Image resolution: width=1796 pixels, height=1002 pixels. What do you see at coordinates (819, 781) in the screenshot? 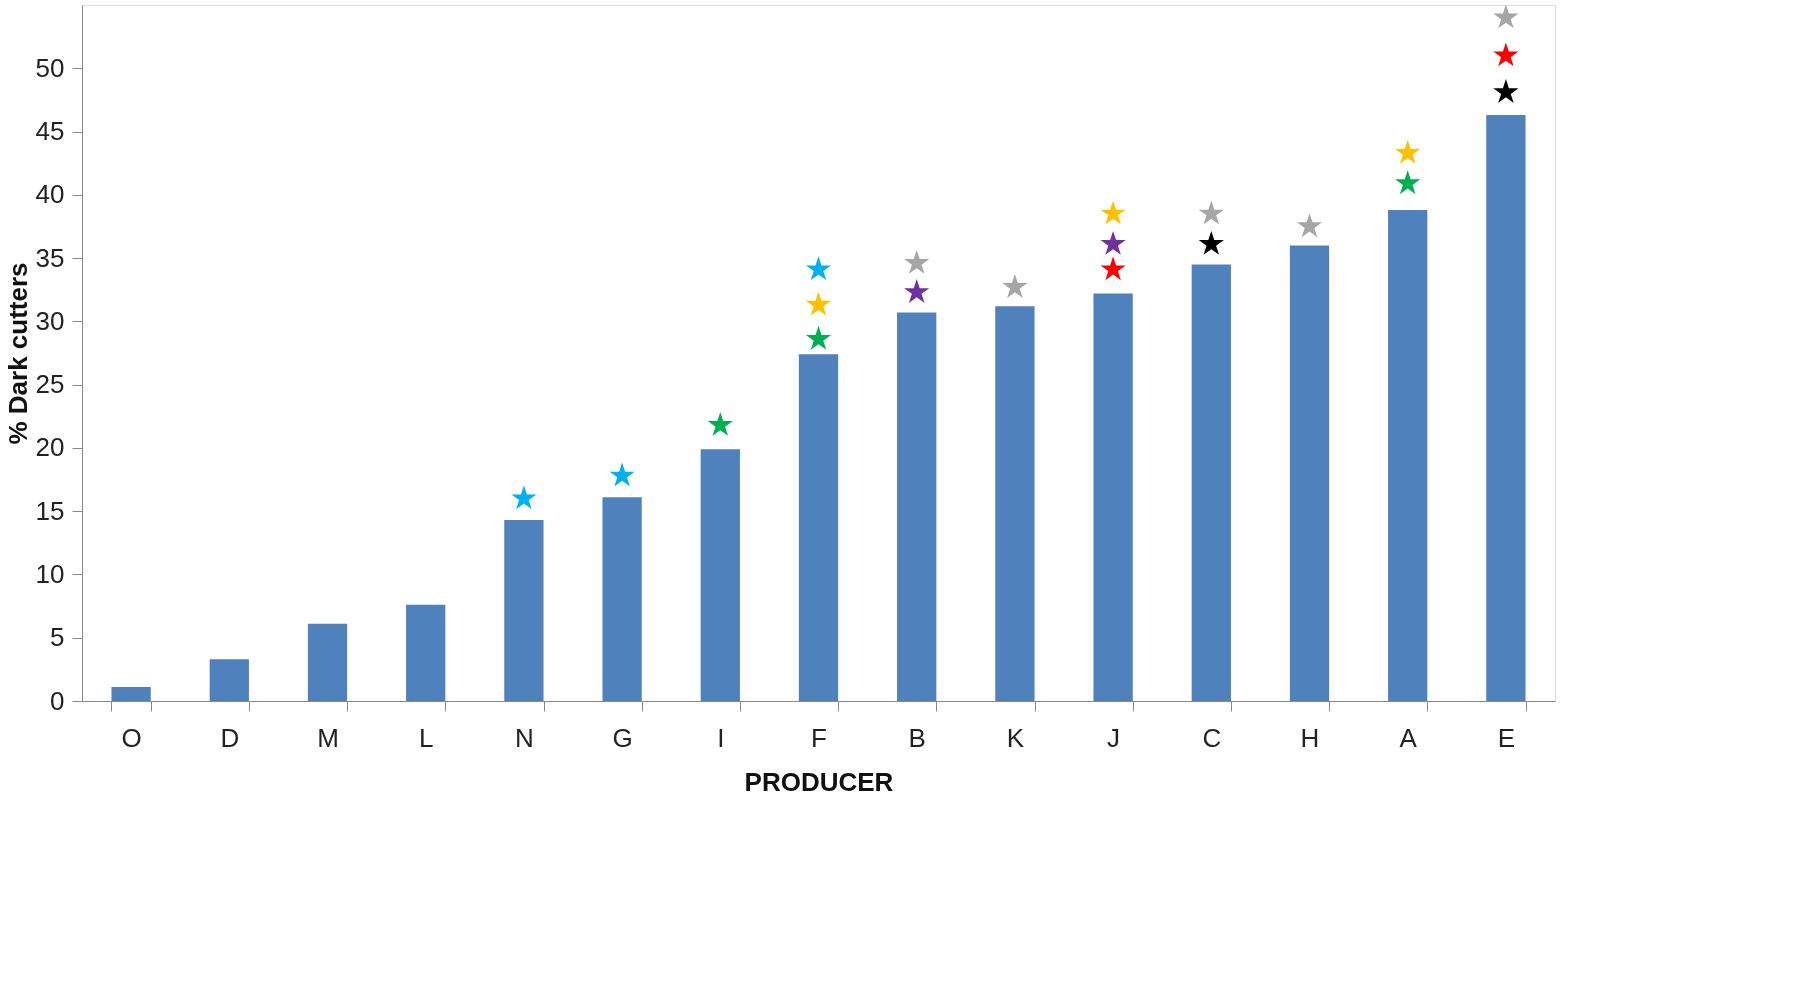
I see `x-axis-title: PRODUCER` at bounding box center [819, 781].